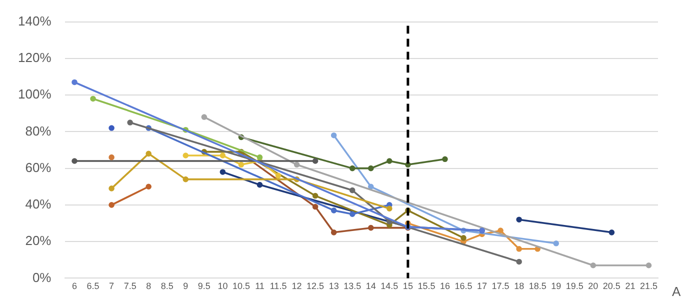 Image resolution: width=684 pixels, height=300 pixels. I want to click on y-tick-label: 0%, so click(42, 277).